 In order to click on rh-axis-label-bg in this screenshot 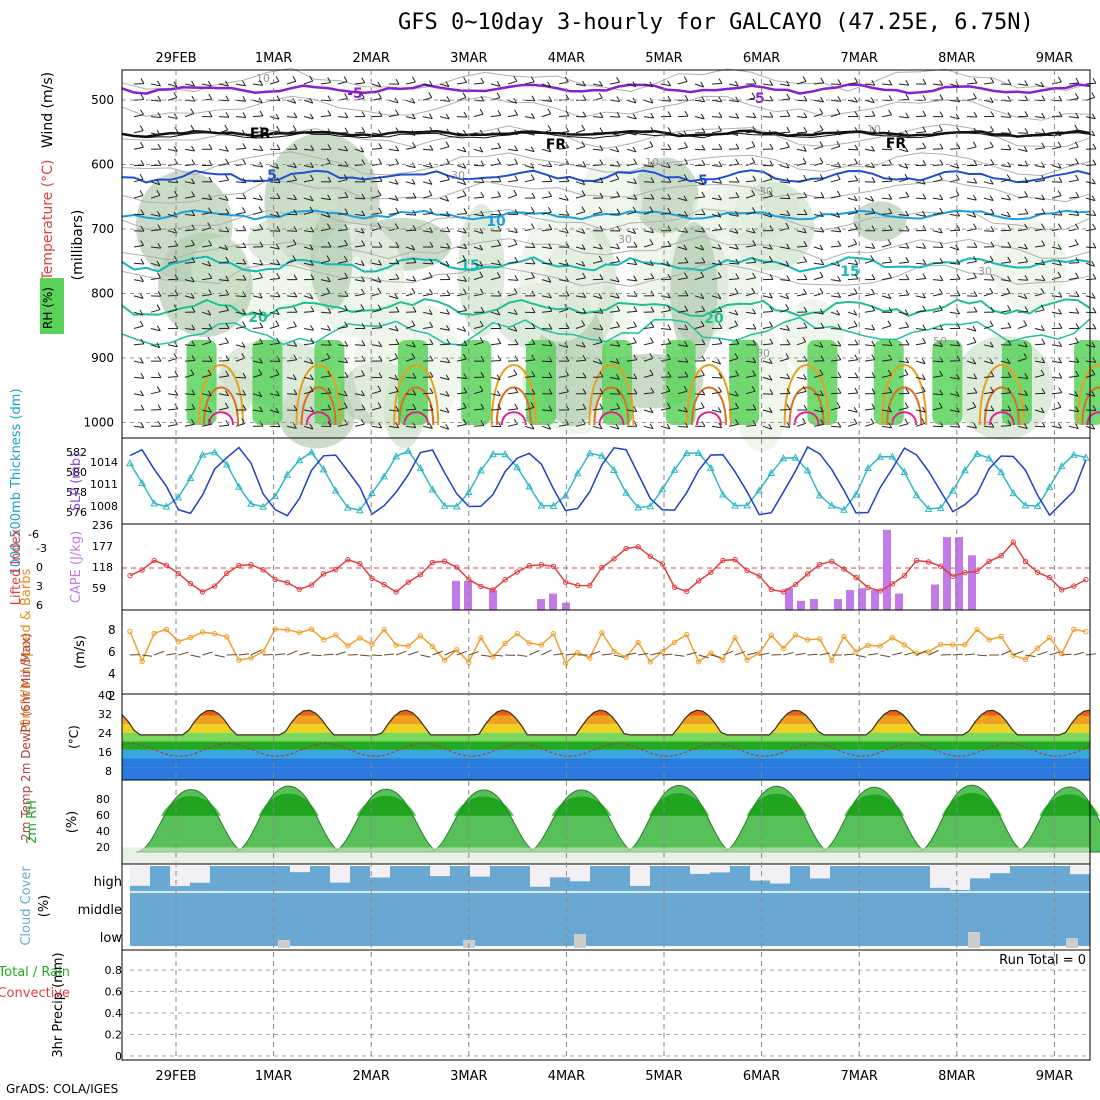, I will do `click(52, 306)`.